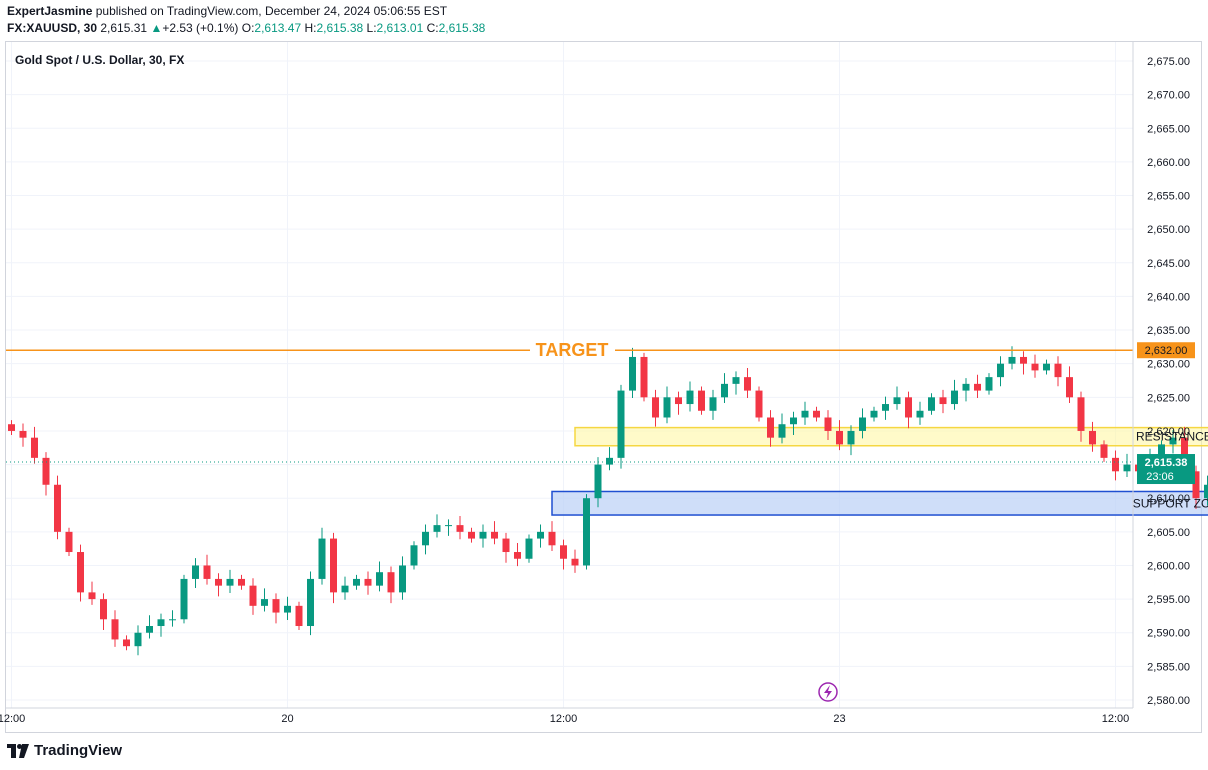 Image resolution: width=1208 pixels, height=770 pixels. I want to click on target-price-badge-label: 2,632.00, so click(1166, 351).